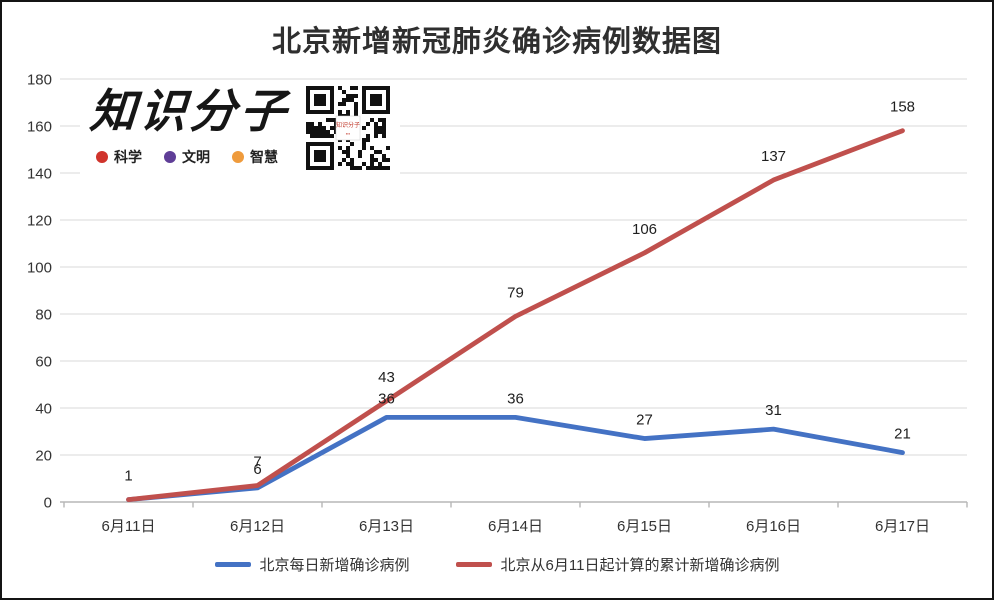 Image resolution: width=994 pixels, height=600 pixels. I want to click on tagline-label: 智慧, so click(264, 159).